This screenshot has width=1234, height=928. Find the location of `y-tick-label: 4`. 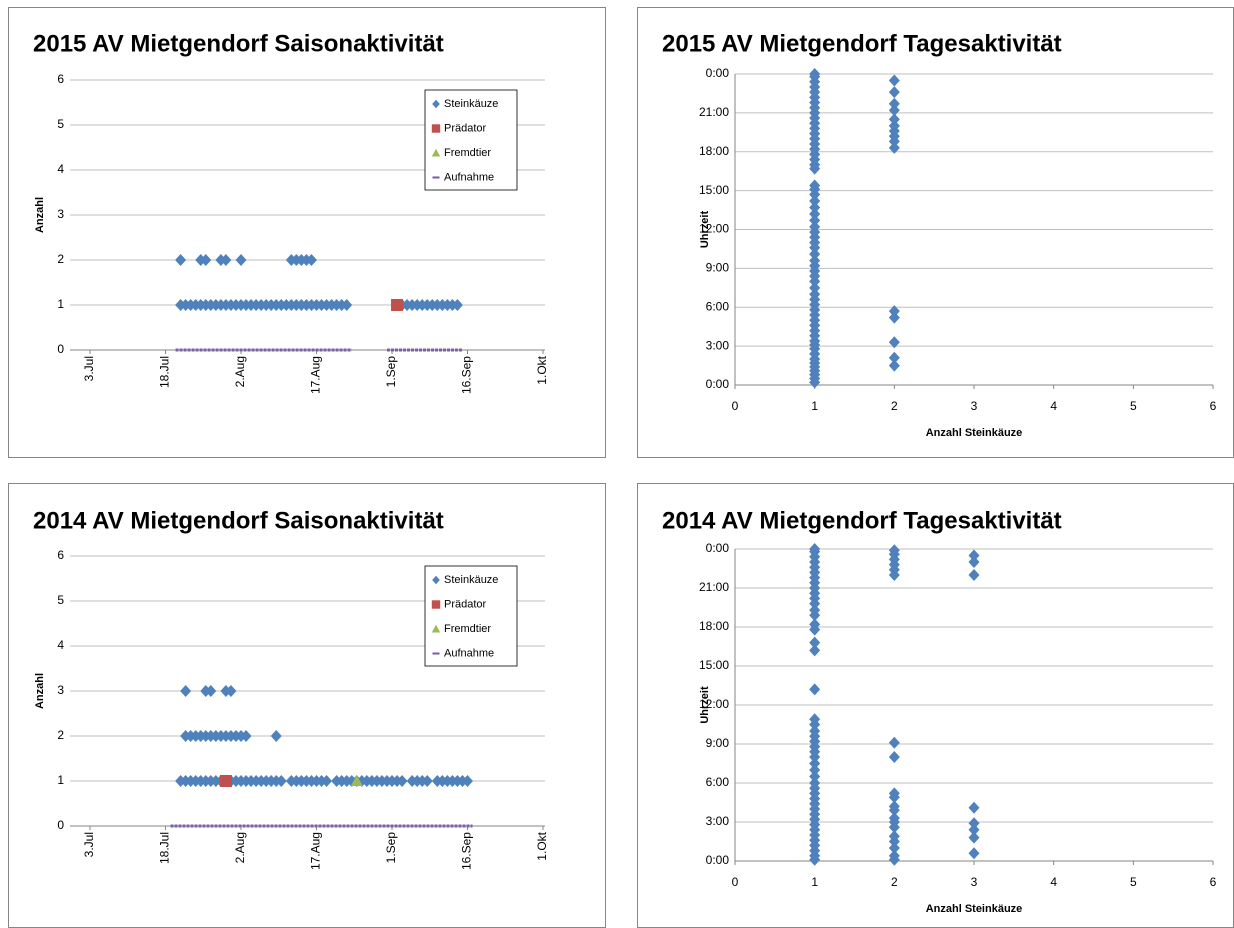

y-tick-label: 4 is located at coordinates (60, 169).